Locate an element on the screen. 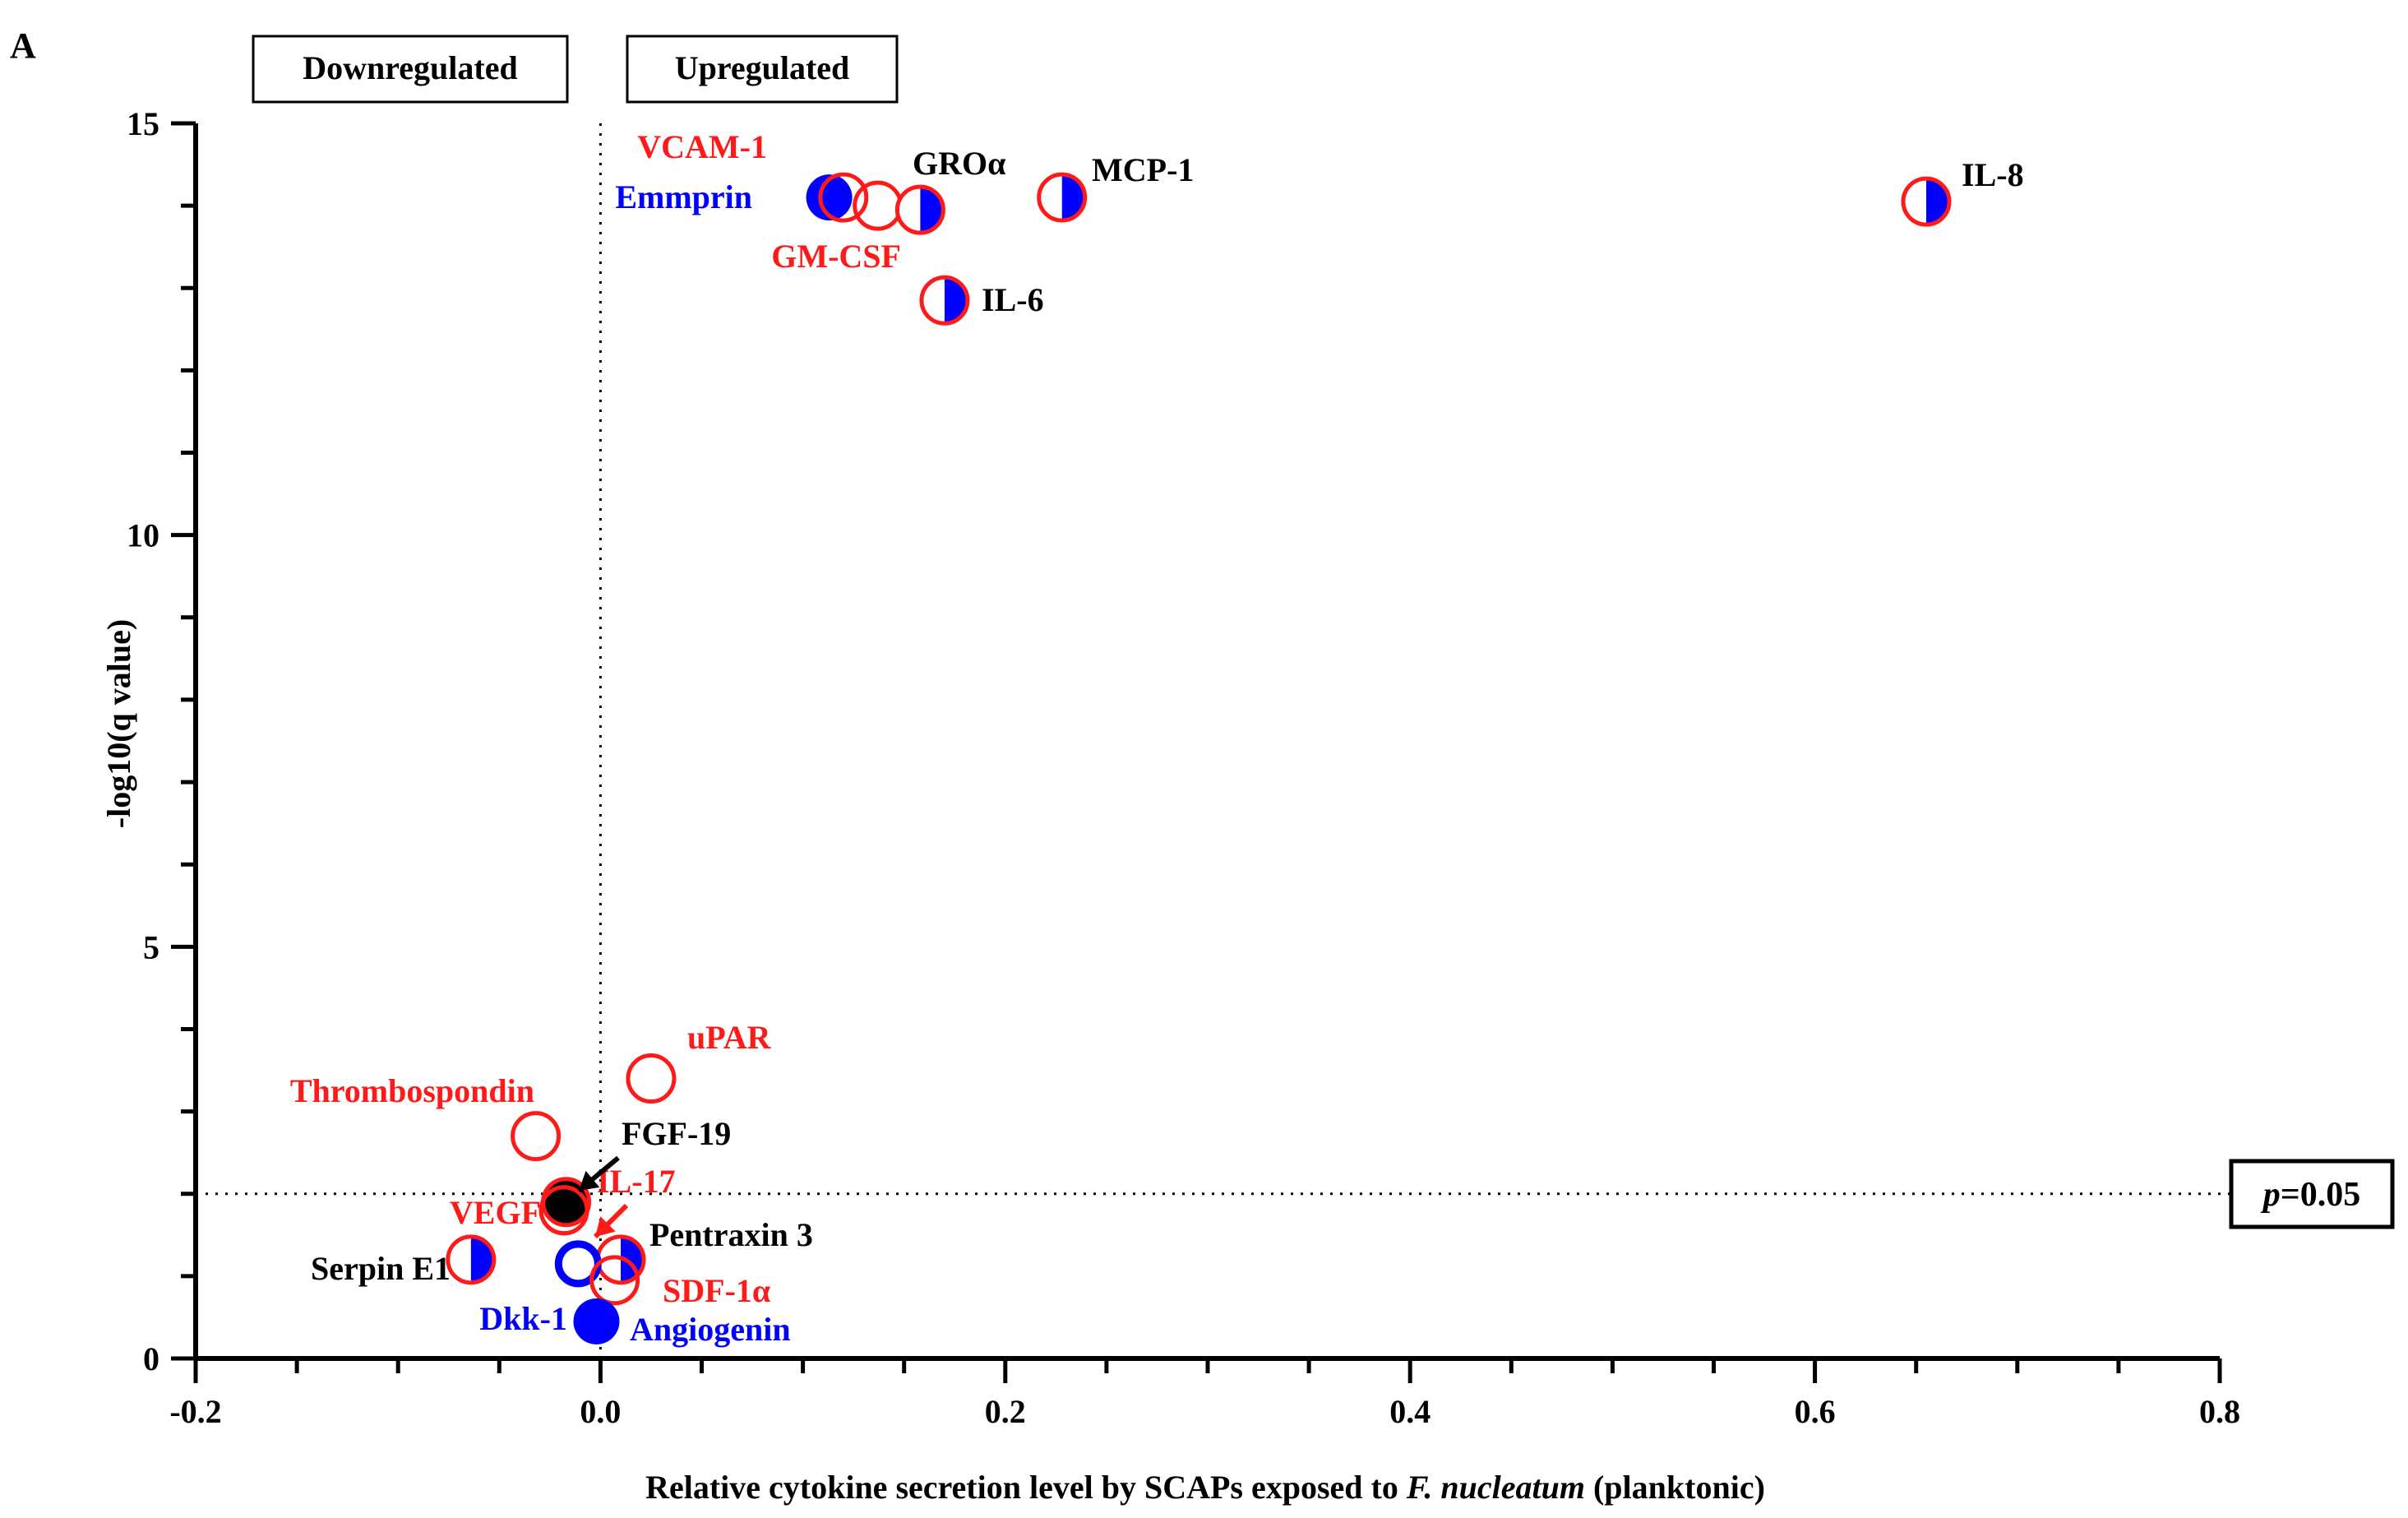 Image resolution: width=2408 pixels, height=1518 pixels. label-groα: GROα is located at coordinates (959, 163).